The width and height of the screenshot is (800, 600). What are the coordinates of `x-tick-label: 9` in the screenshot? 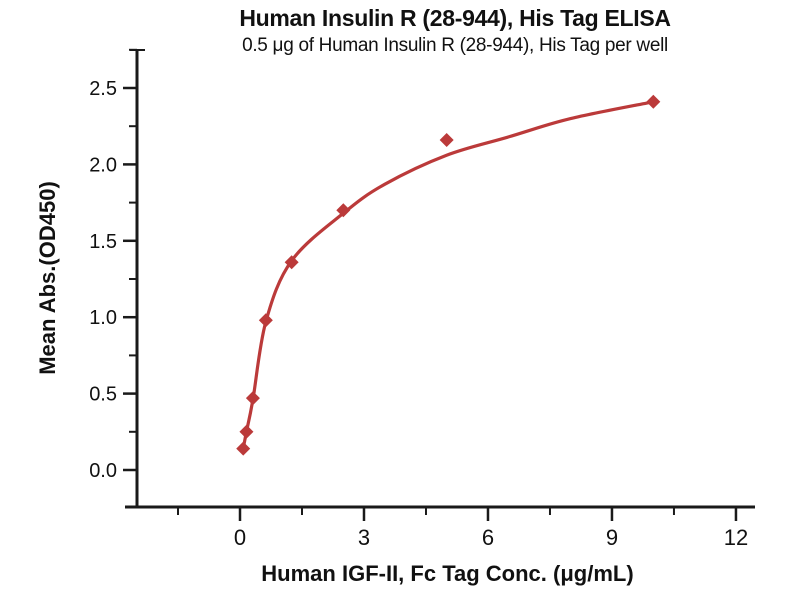 It's located at (612, 537).